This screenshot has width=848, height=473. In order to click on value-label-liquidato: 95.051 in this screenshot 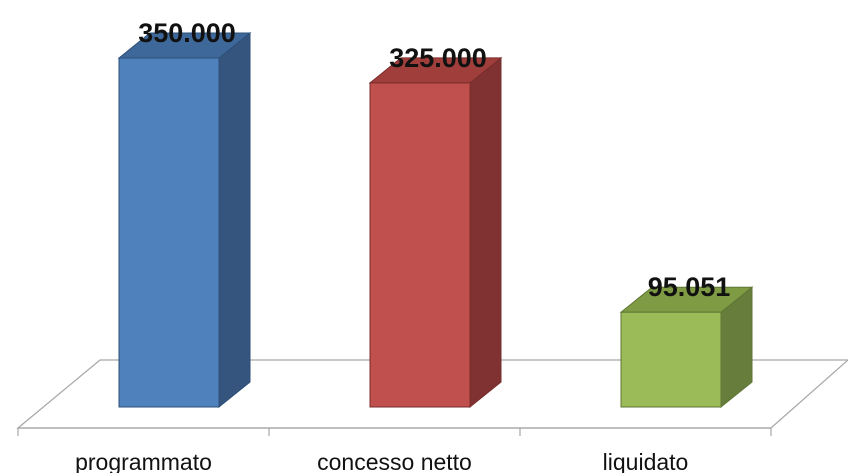, I will do `click(689, 287)`.